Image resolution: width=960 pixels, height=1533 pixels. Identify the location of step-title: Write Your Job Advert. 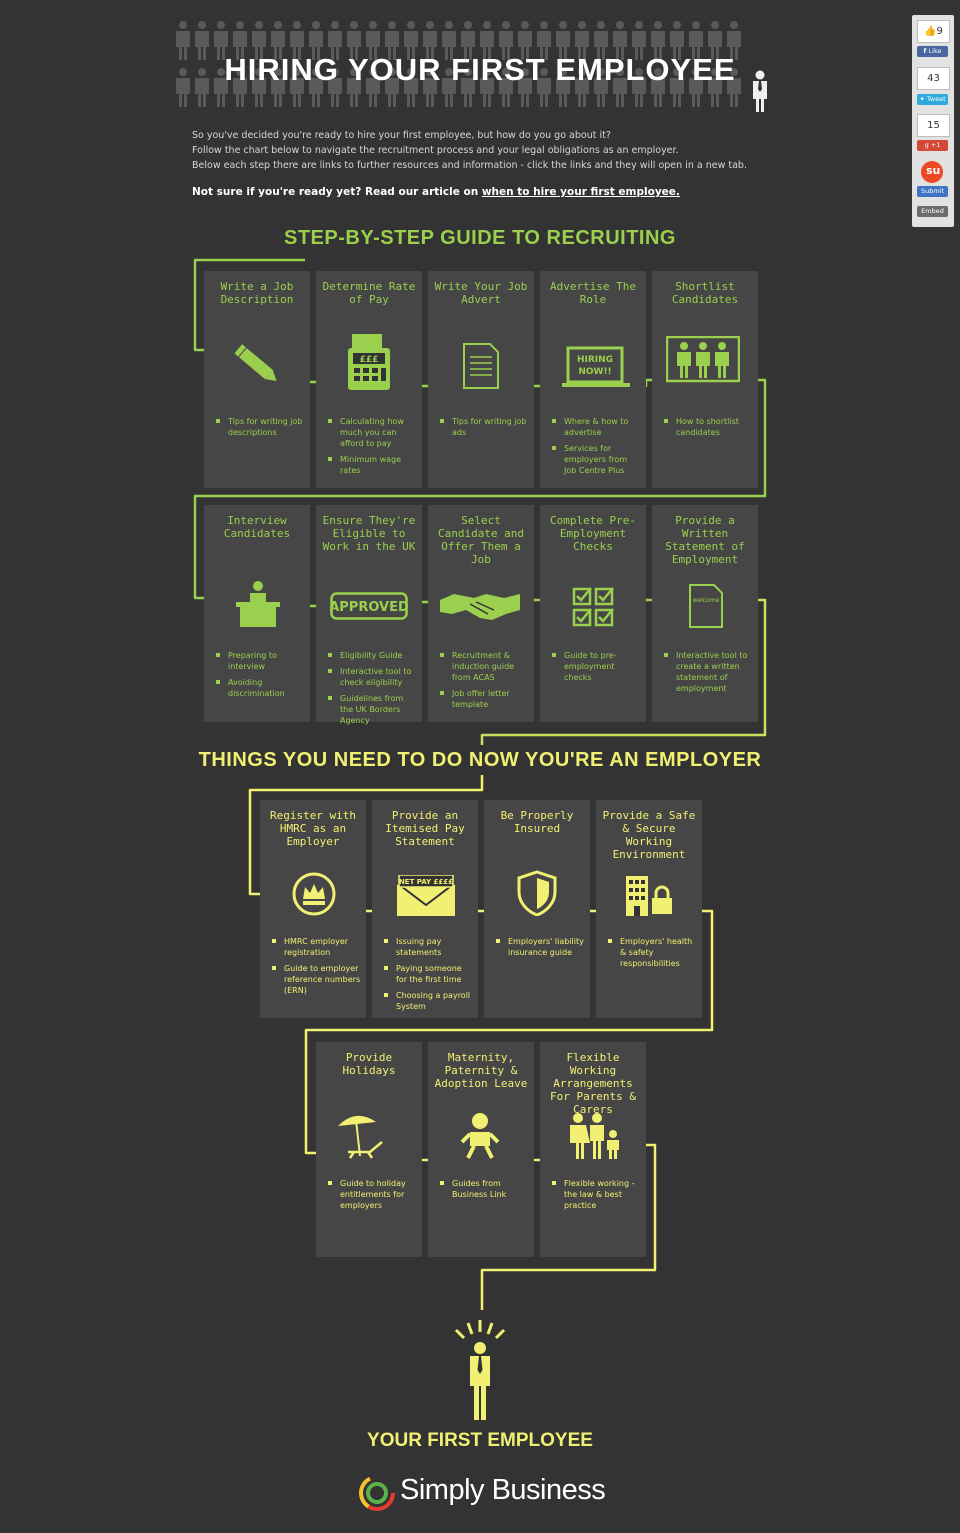
(481, 293).